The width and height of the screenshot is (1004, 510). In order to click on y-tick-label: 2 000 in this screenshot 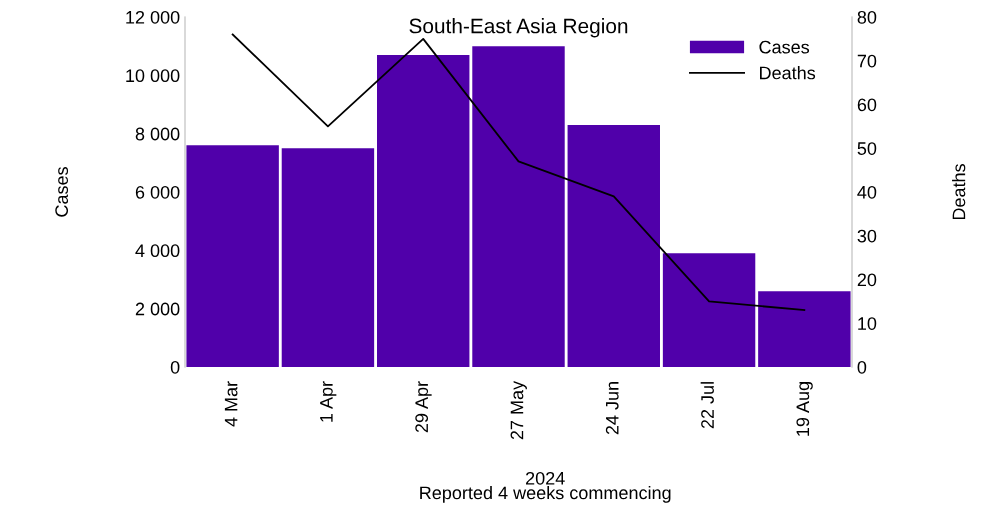, I will do `click(157, 309)`.